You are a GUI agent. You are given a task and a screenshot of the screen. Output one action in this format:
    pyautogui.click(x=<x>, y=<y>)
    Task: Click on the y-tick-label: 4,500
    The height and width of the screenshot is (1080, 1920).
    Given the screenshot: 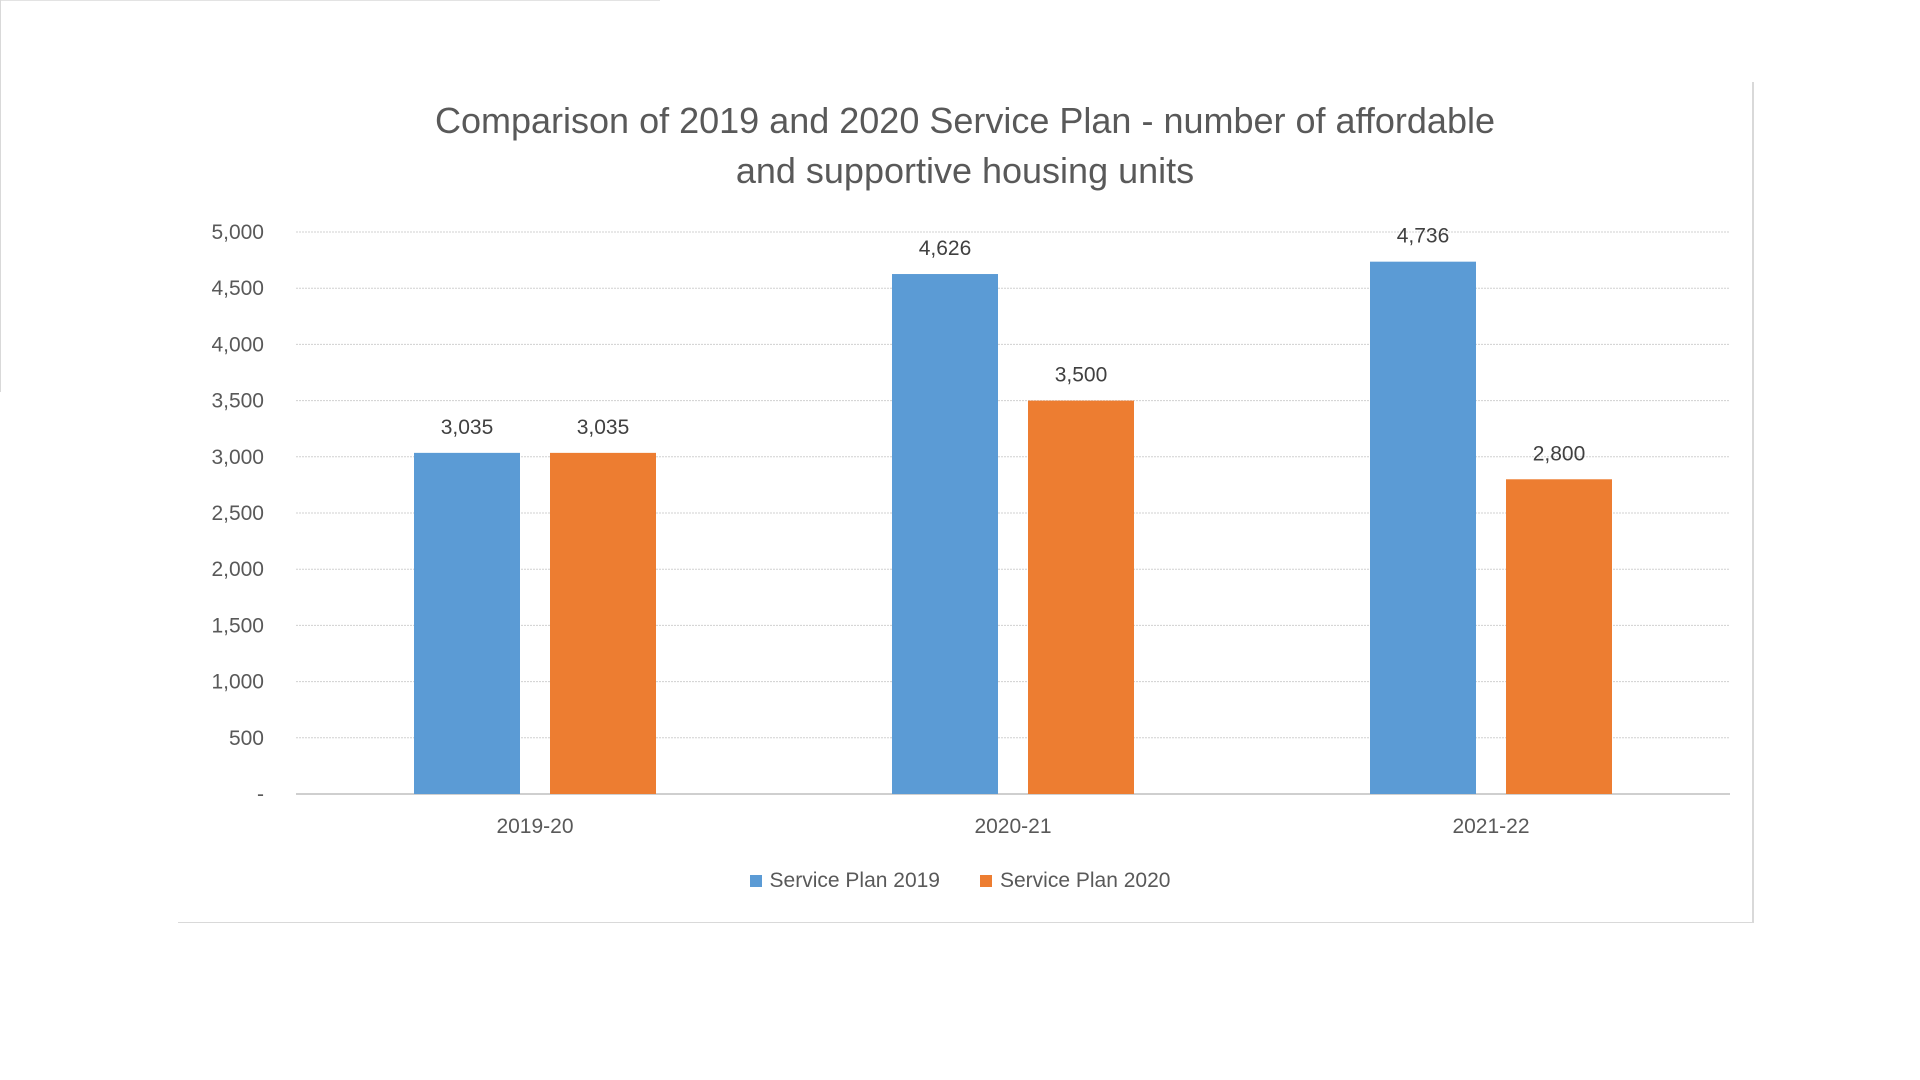 What is the action you would take?
    pyautogui.click(x=237, y=288)
    